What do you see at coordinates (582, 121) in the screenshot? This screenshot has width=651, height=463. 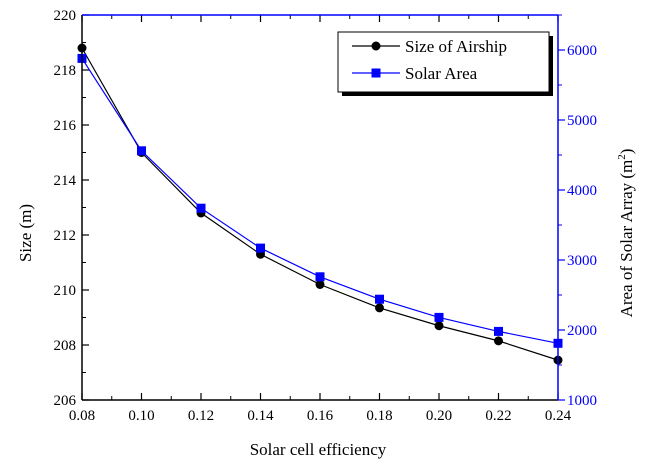 I see `y-right-tick-label: 5000` at bounding box center [582, 121].